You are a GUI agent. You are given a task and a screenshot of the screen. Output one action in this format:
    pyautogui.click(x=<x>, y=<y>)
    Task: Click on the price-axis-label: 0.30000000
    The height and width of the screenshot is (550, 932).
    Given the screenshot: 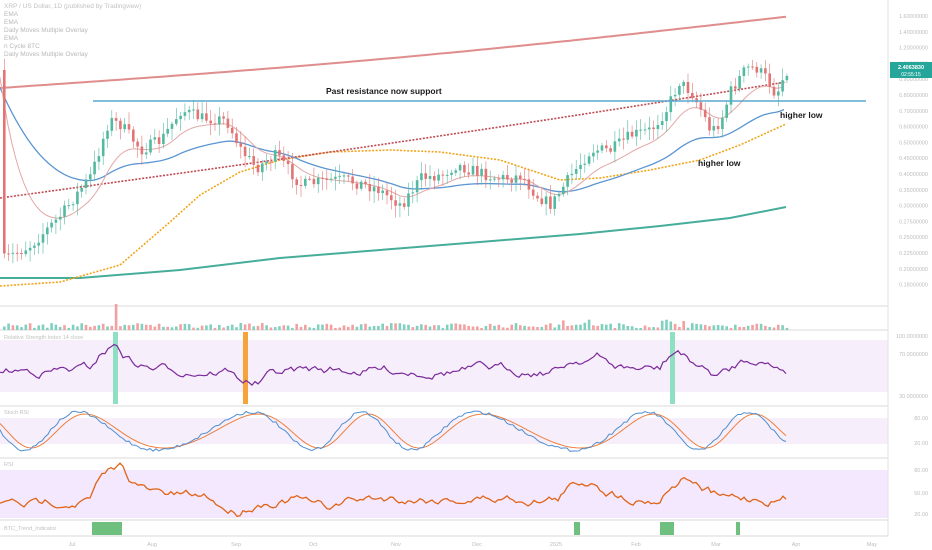 What is the action you would take?
    pyautogui.click(x=913, y=207)
    